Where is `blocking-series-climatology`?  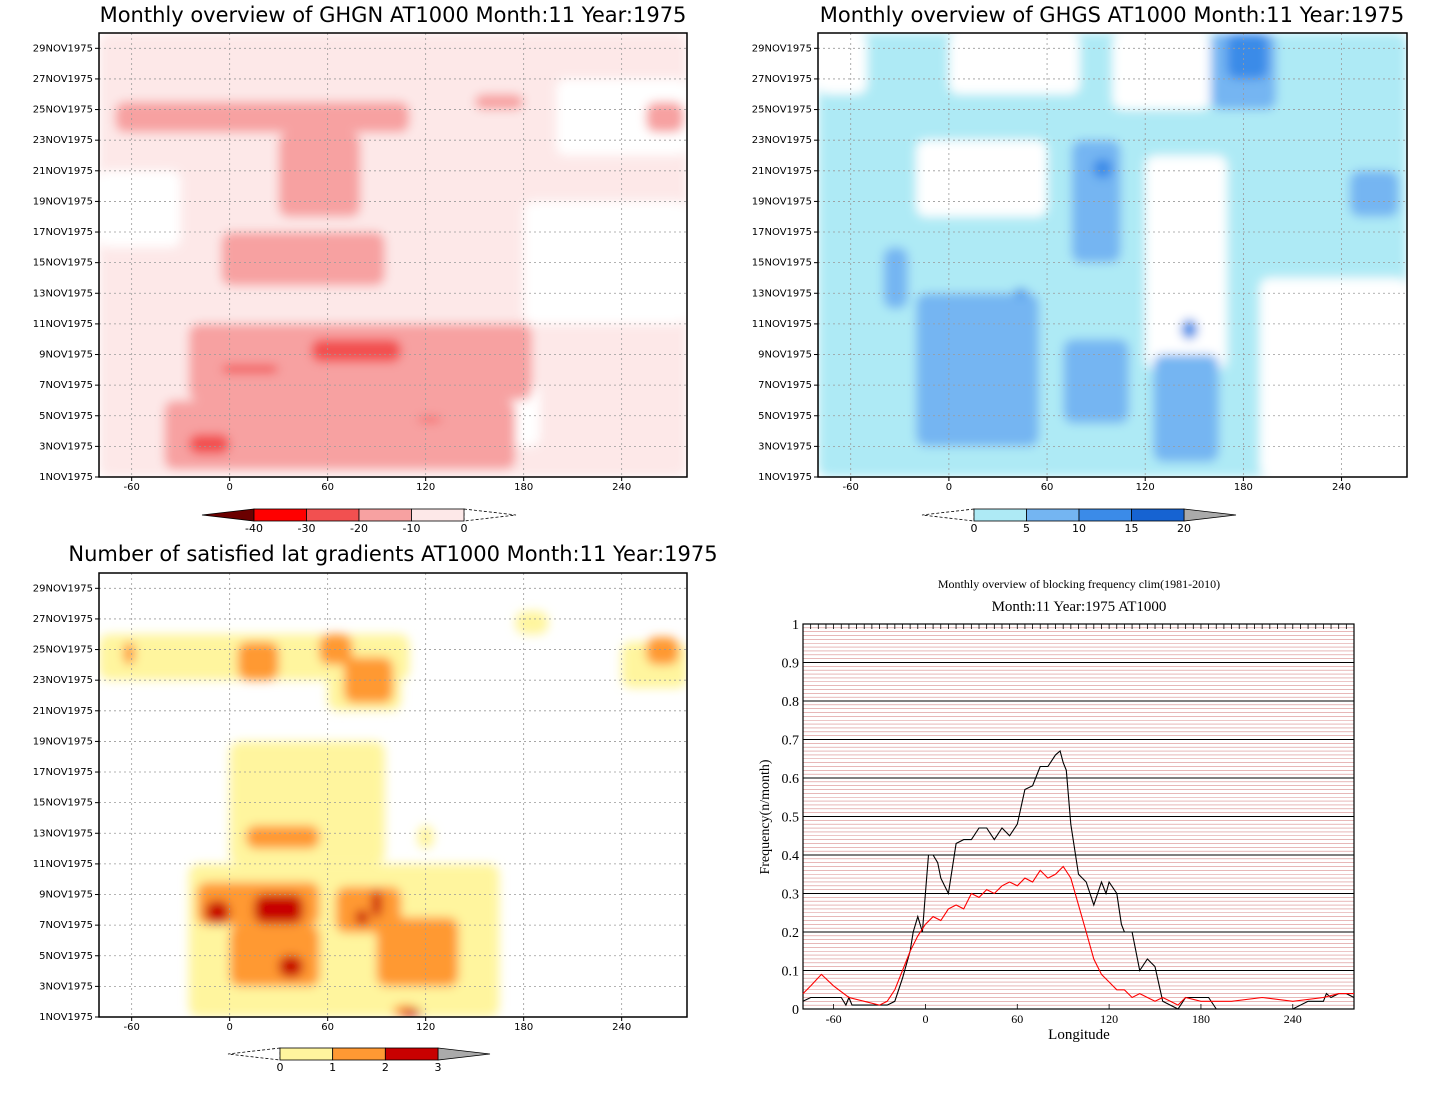
blocking-series-climatology is located at coordinates (1078, 935).